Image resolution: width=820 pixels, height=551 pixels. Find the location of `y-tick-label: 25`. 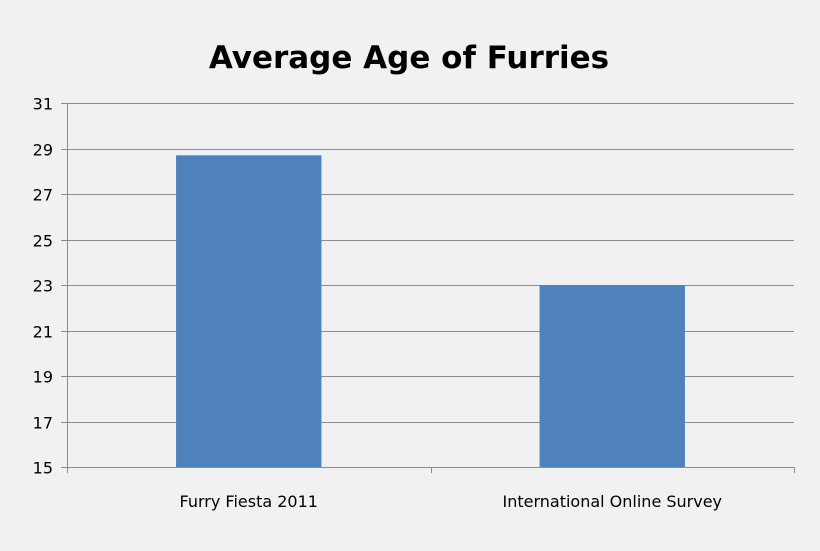

y-tick-label: 25 is located at coordinates (43, 241).